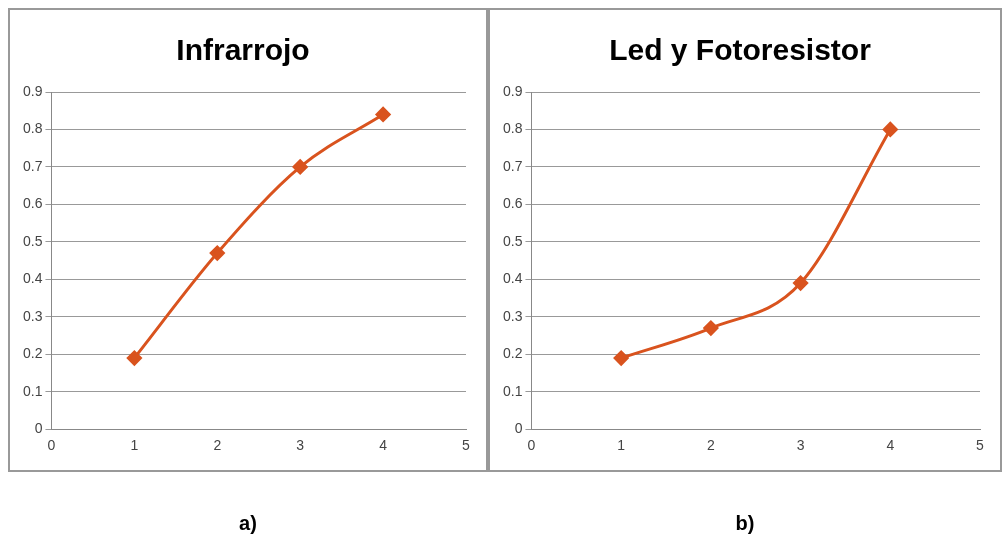 This screenshot has height=549, width=1005. I want to click on text: b), so click(745, 523).